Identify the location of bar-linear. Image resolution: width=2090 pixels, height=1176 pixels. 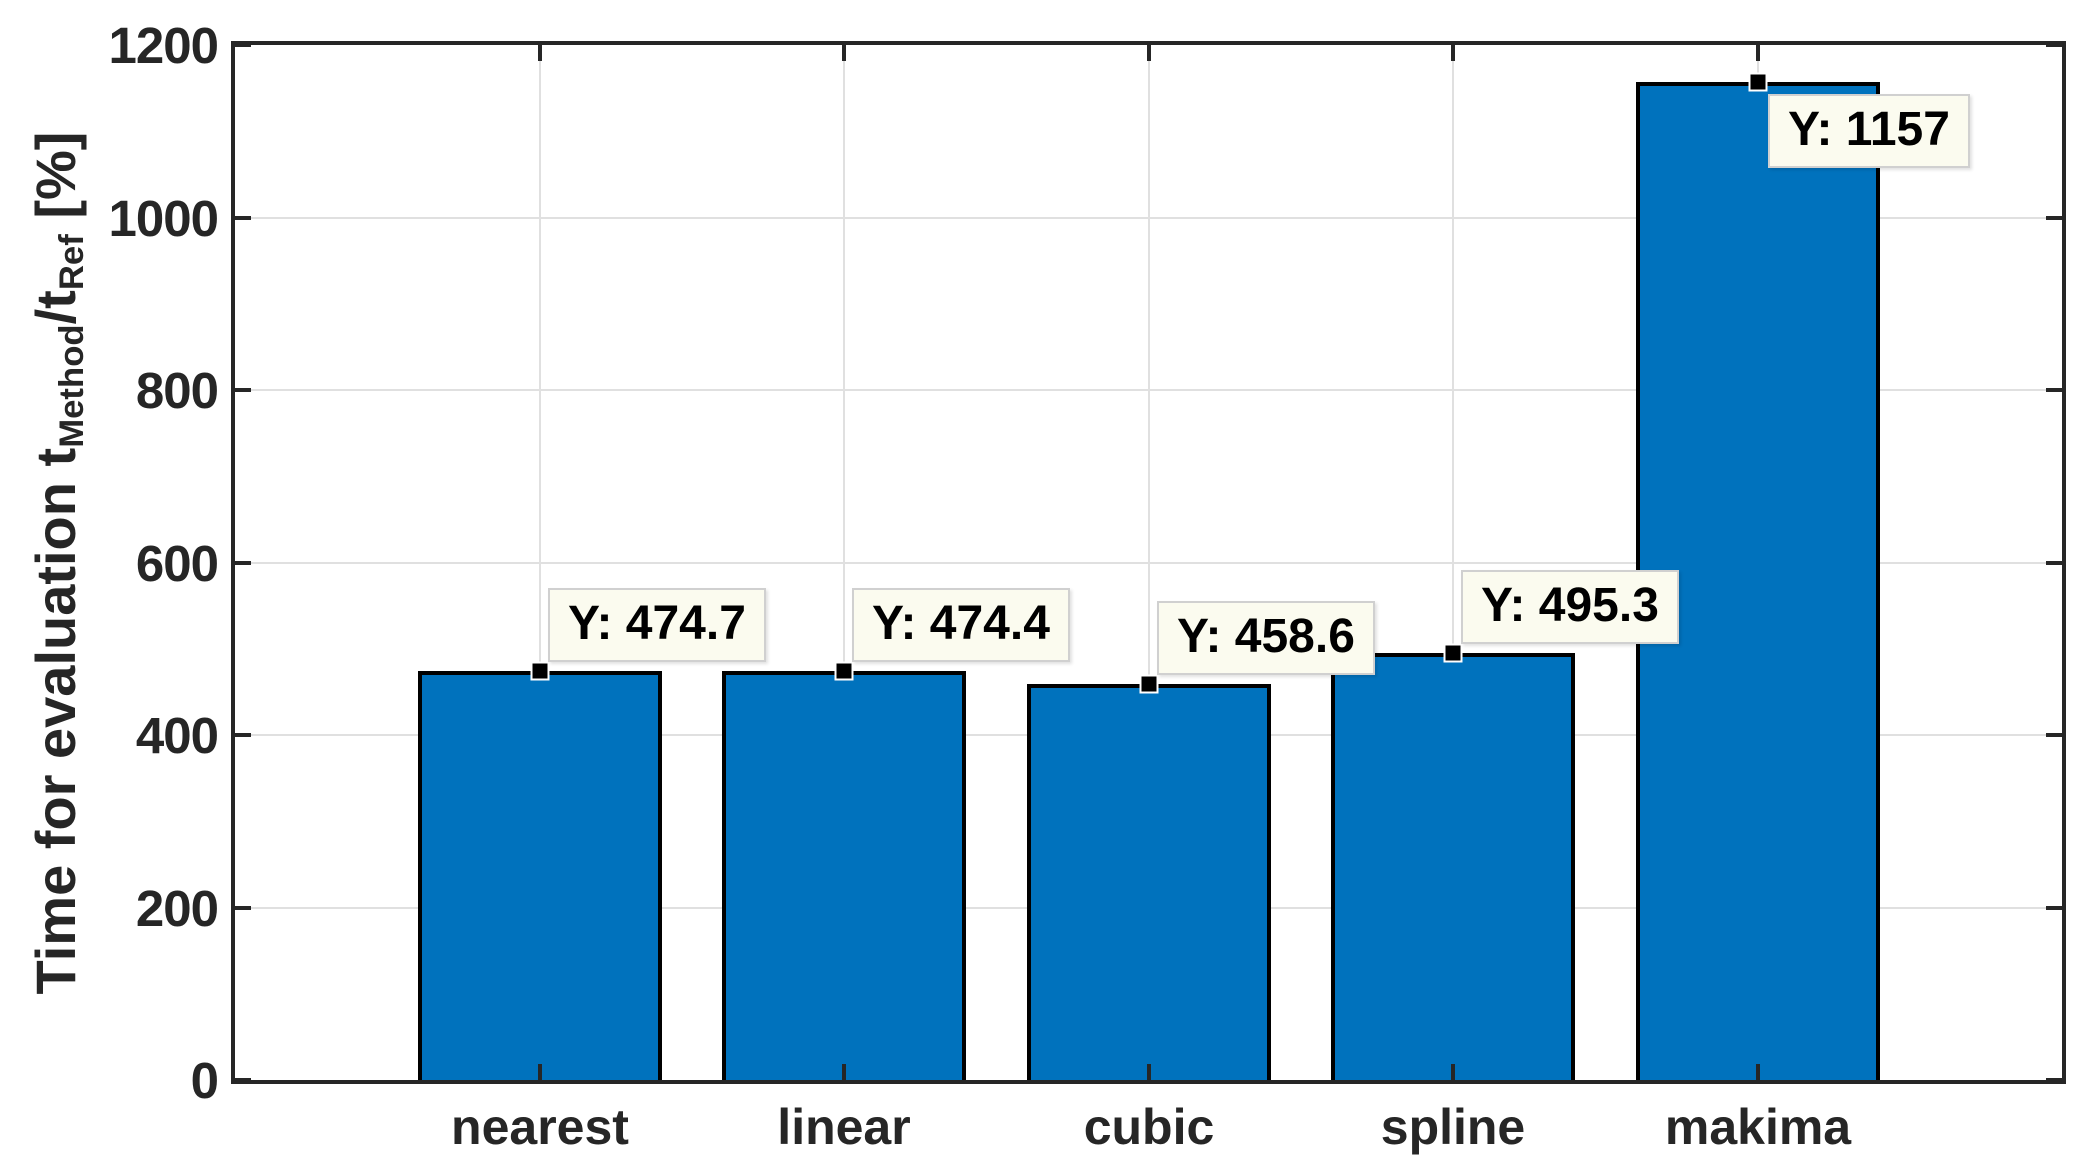
(844, 875).